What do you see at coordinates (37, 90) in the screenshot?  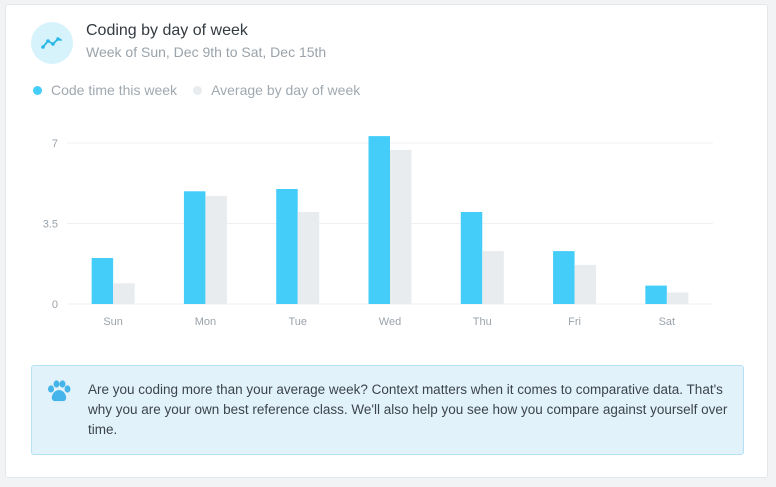 I see `legend-swatch-this-week` at bounding box center [37, 90].